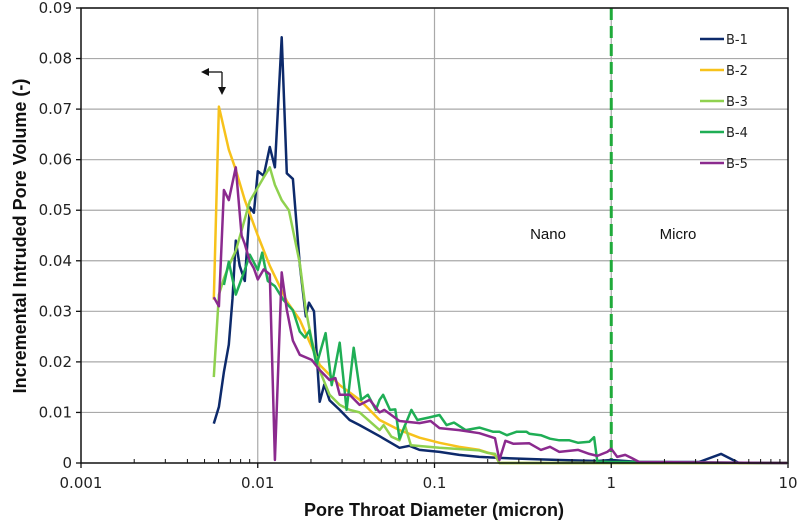 The image size is (800, 530). What do you see at coordinates (611, 483) in the screenshot?
I see `x-tick-label: 1` at bounding box center [611, 483].